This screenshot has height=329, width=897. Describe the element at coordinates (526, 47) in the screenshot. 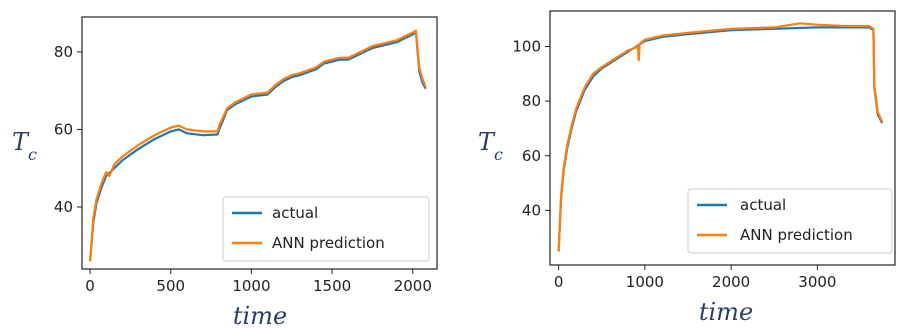

I see `y-tick-label: 100` at that location.